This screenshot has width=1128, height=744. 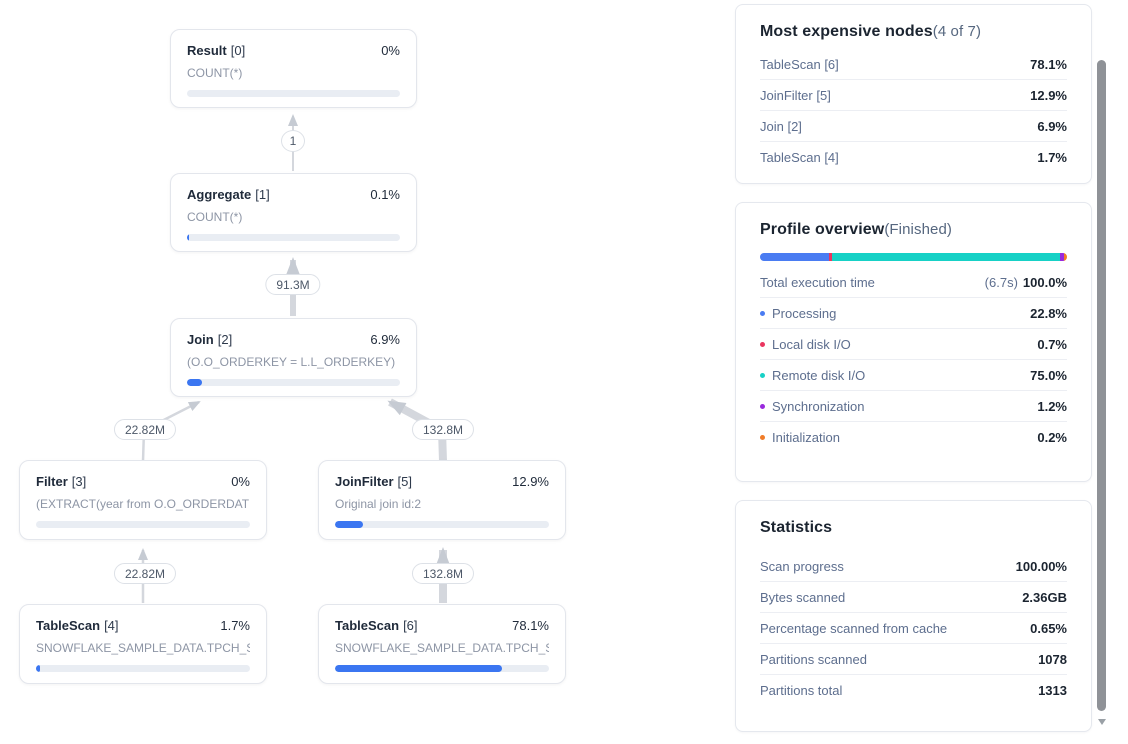 I want to click on expensive-node-row: TableScan [6] 78.1%, so click(x=913, y=64).